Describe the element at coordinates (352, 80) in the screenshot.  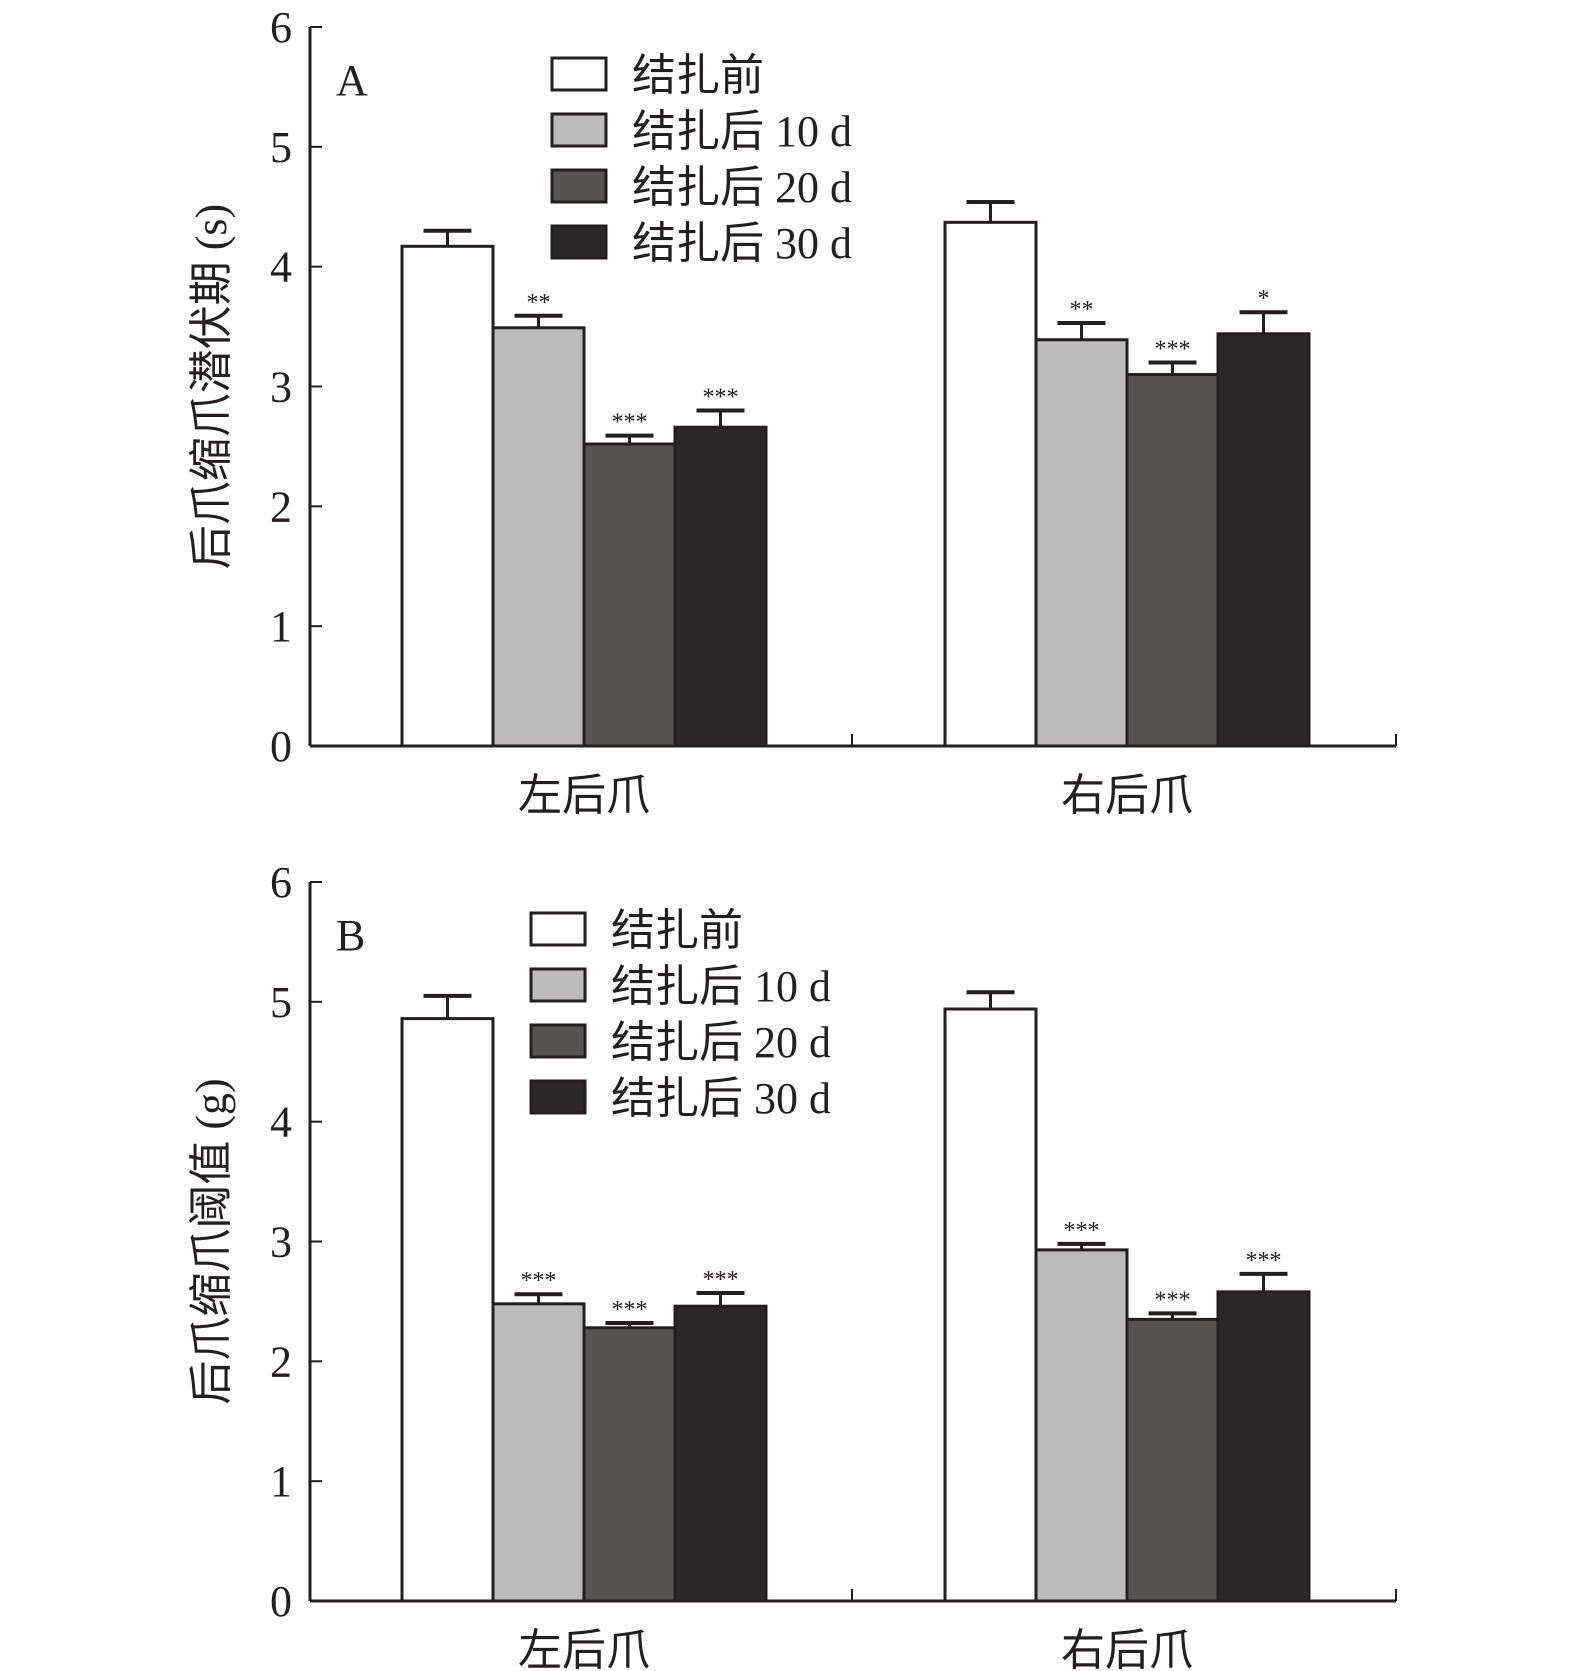
I see `panel-label: A` at that location.